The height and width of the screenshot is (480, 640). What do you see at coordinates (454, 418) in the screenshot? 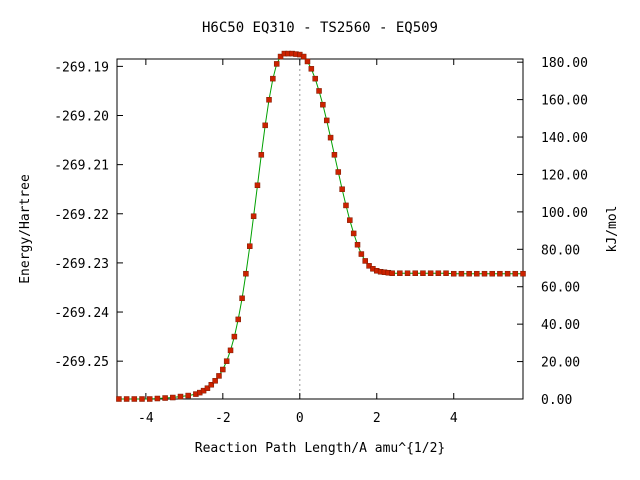
I see `x-tick-label: 4` at bounding box center [454, 418].